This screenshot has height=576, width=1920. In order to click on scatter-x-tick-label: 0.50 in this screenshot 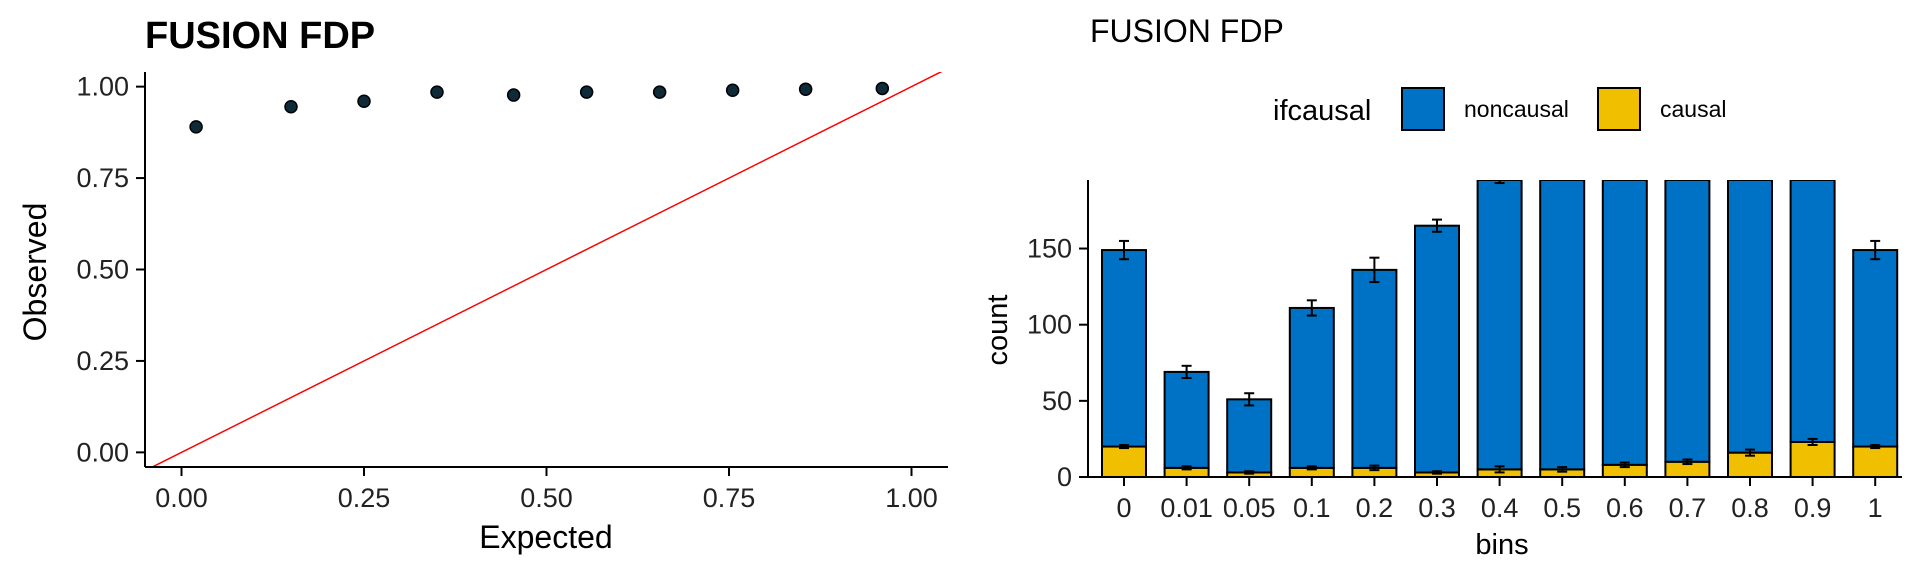, I will do `click(546, 498)`.